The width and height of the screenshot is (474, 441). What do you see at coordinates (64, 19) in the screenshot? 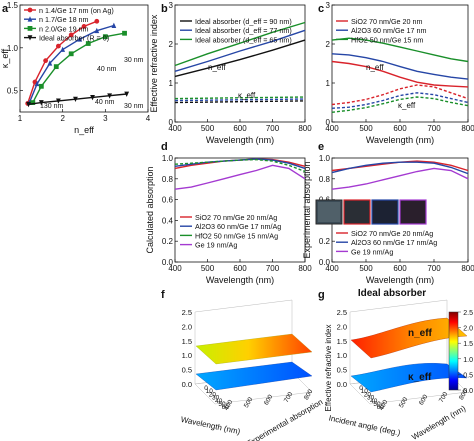
I see `panel-a-legend-label: n 1.7/Ge 18 nm` at bounding box center [64, 19].